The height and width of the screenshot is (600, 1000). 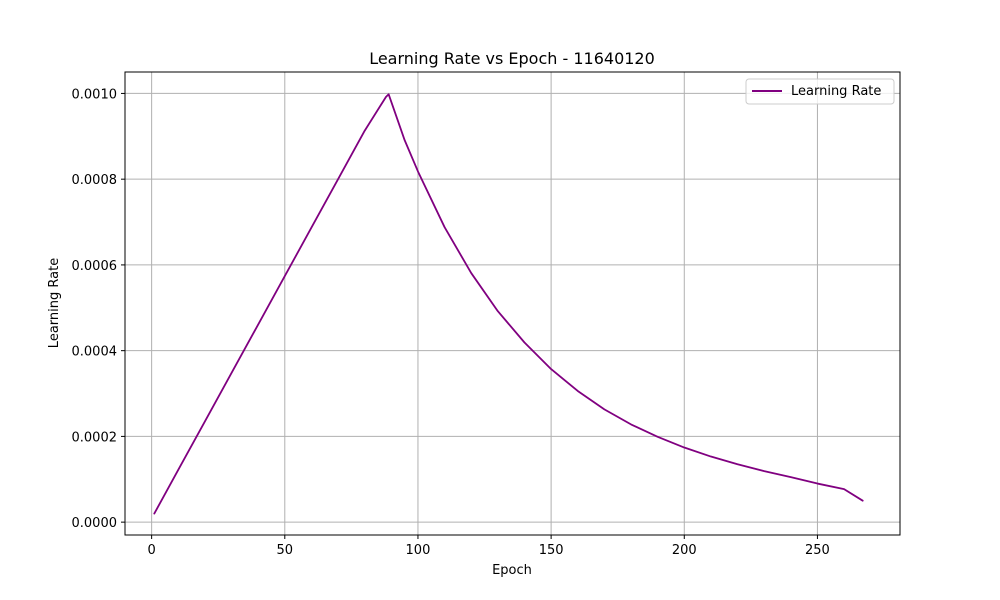 I want to click on y-tick-label: 0.0002, so click(x=95, y=437).